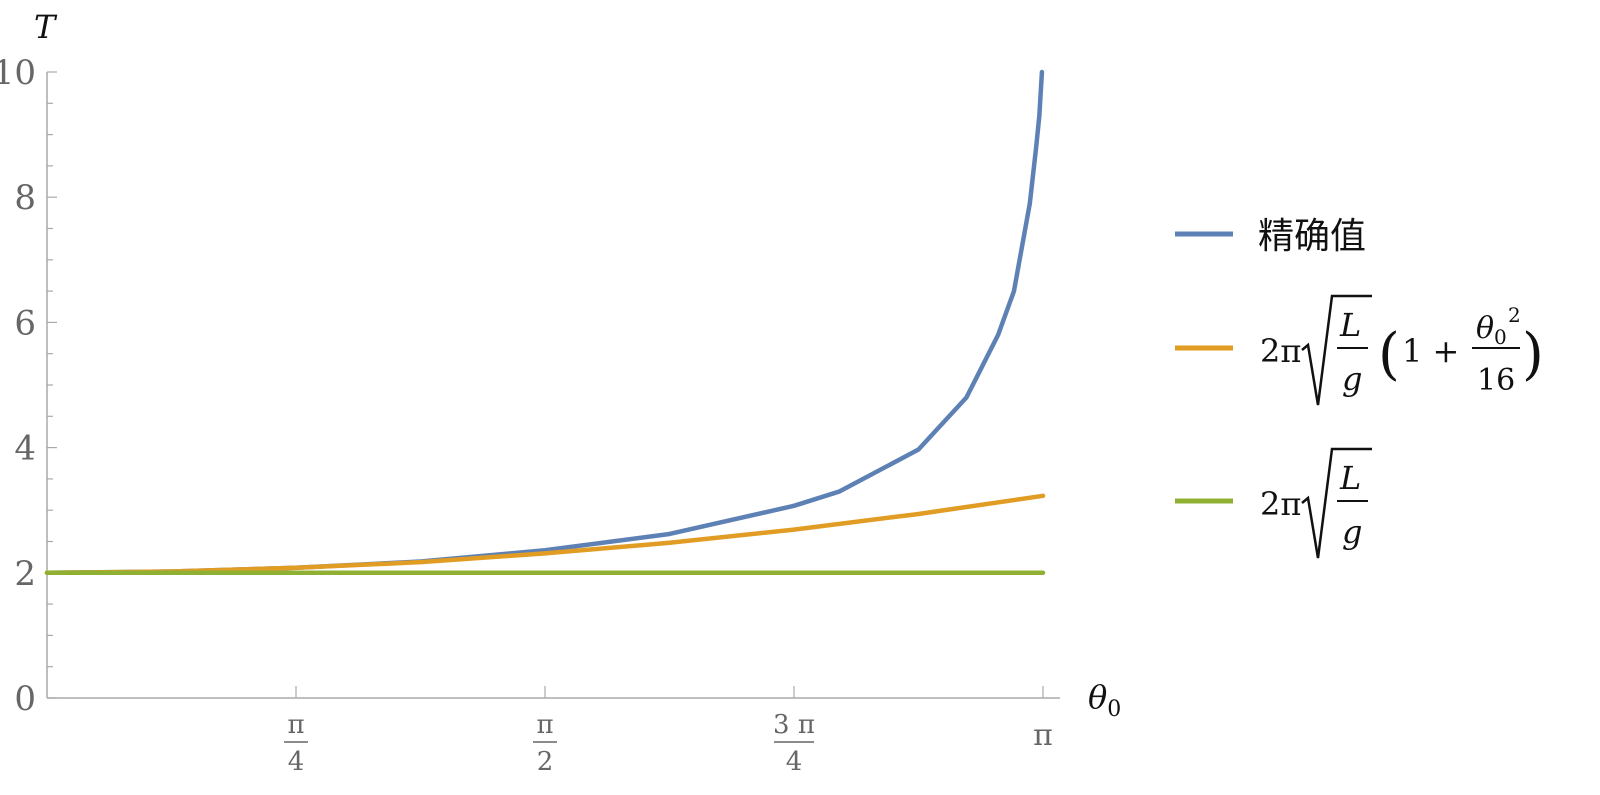 Image resolution: width=1600 pixels, height=795 pixels. Describe the element at coordinates (794, 743) in the screenshot. I see `x-tick-label: 3 π4` at that location.